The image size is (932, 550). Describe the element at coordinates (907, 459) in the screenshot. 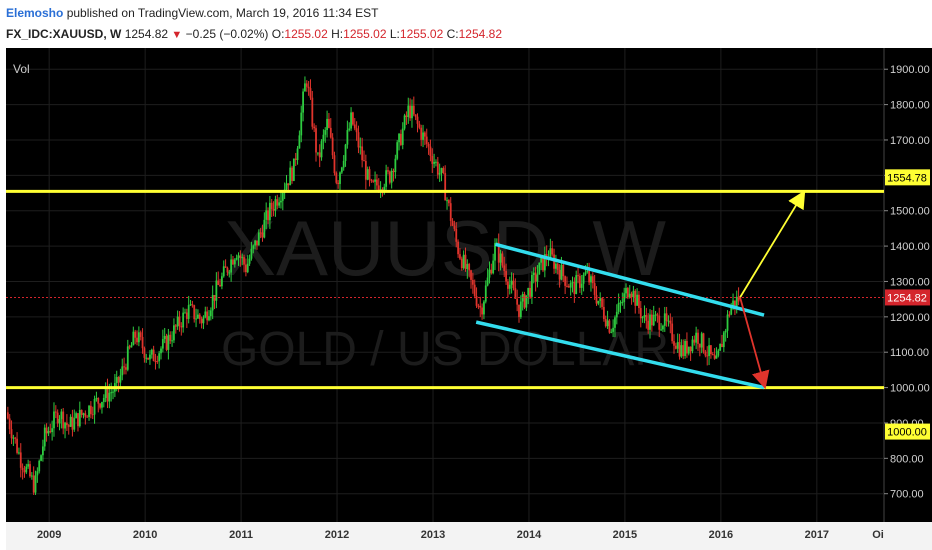

I see `y-tick-label: 800.00` at that location.